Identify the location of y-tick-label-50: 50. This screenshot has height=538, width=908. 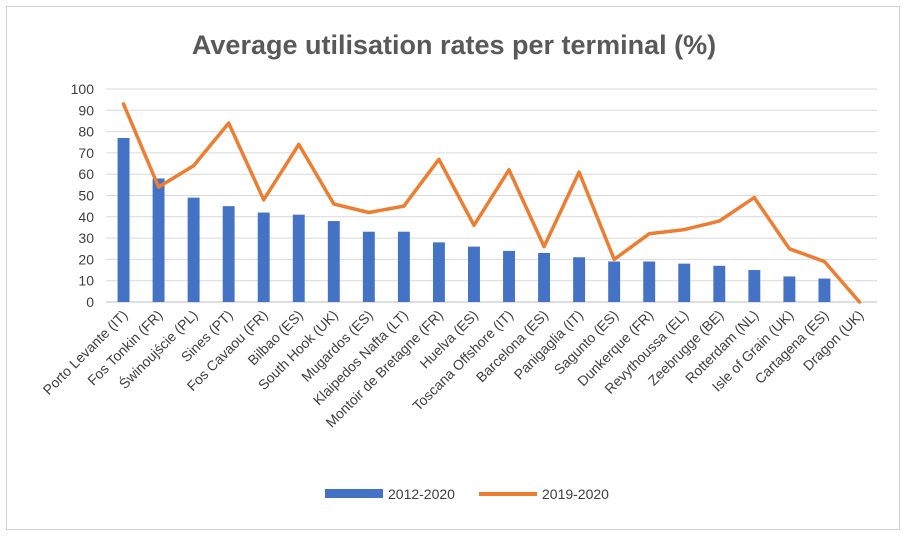
(86, 196).